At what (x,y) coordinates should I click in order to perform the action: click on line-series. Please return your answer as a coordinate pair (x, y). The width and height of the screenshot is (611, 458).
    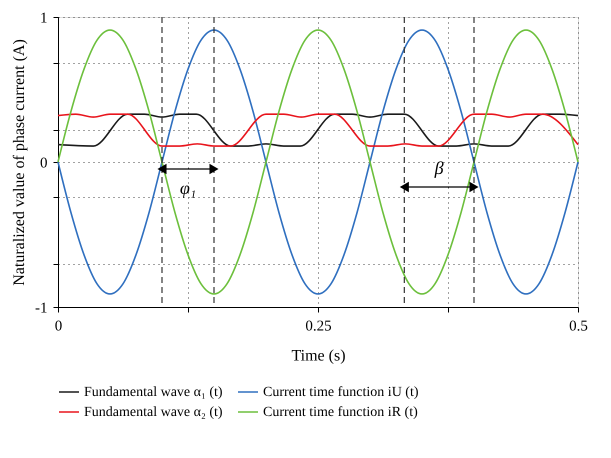
    Looking at the image, I should click on (318, 130).